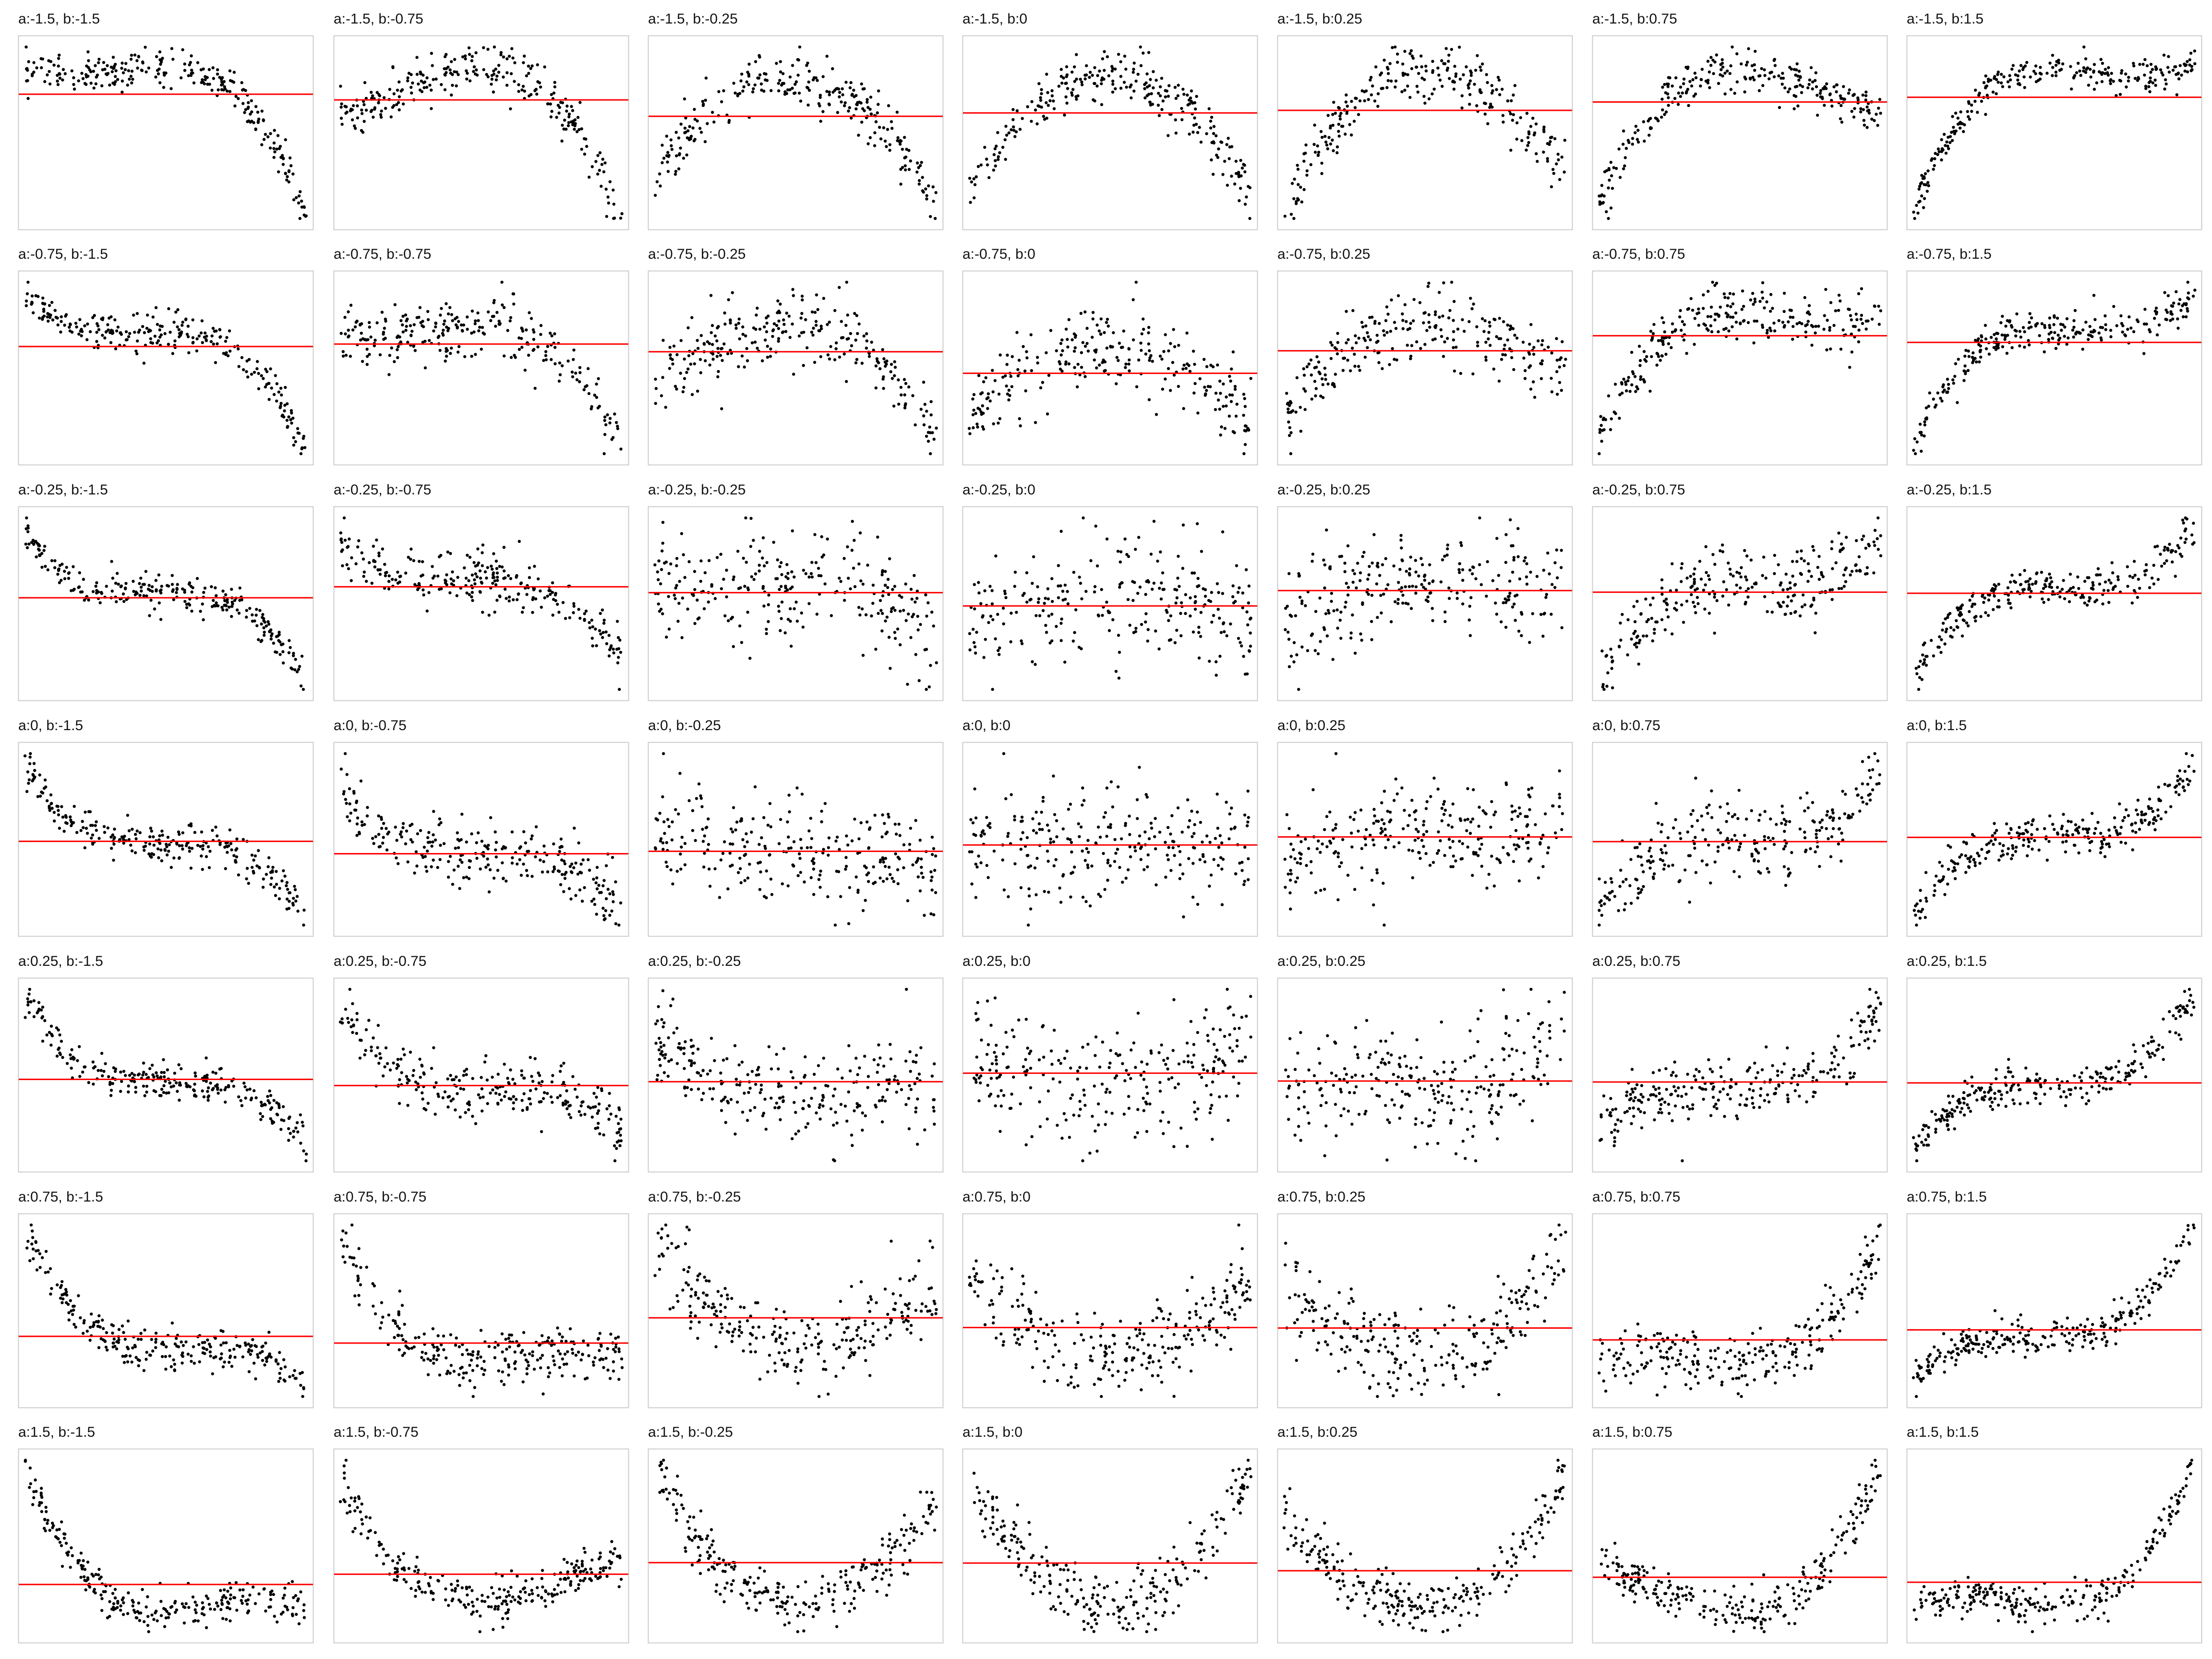 Image resolution: width=2212 pixels, height=1659 pixels. What do you see at coordinates (59, 19) in the screenshot?
I see `panel-title: a:-1.5, b:-1.5` at bounding box center [59, 19].